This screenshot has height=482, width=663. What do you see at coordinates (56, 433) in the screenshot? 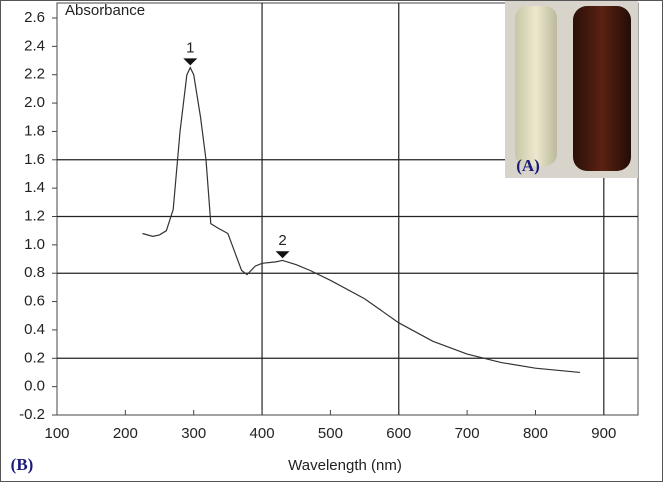
I see `x-tick-label: 100` at bounding box center [56, 433].